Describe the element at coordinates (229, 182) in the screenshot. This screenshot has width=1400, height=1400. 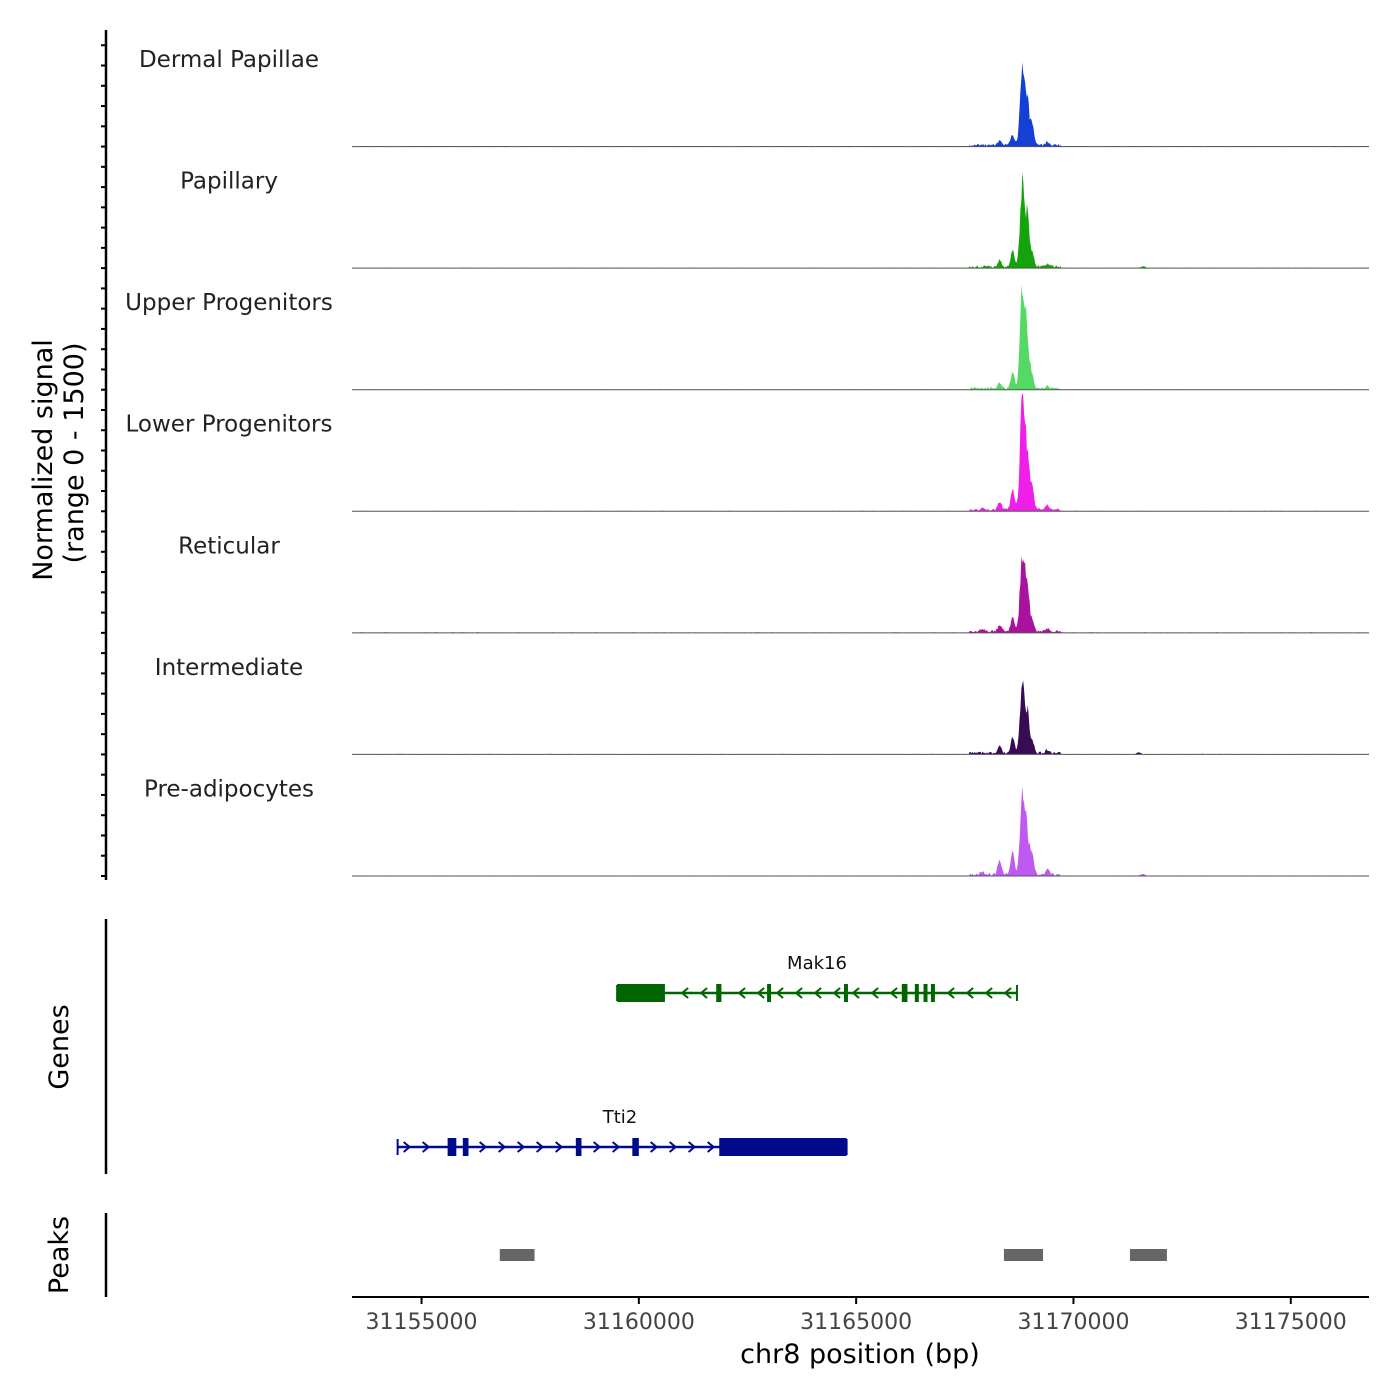
I see `track-label: Papillary` at that location.